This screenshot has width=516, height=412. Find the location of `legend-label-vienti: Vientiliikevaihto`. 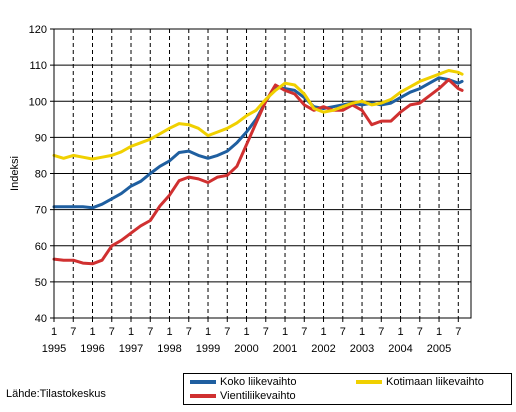

legend-label-vienti: Vientiliikevaihto is located at coordinates (258, 396).